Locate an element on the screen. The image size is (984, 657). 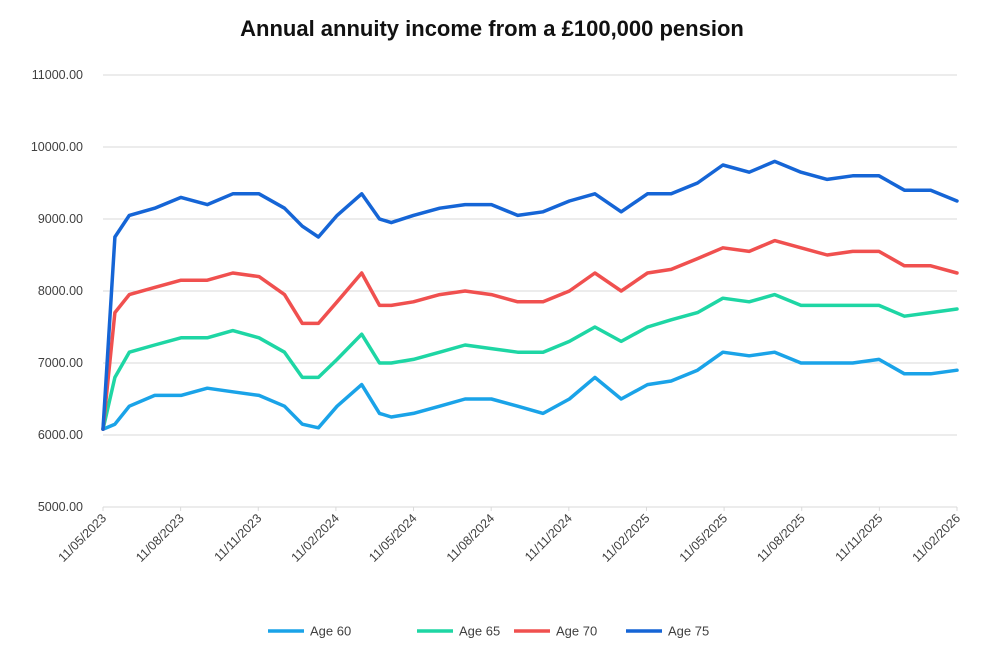
y-tick-label: 7000.00 is located at coordinates (60, 363).